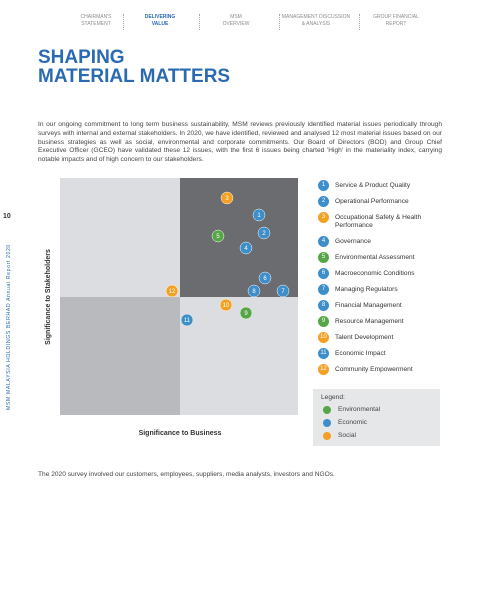 The width and height of the screenshot is (480, 611). I want to click on issue-dot-label: 1, so click(259, 216).